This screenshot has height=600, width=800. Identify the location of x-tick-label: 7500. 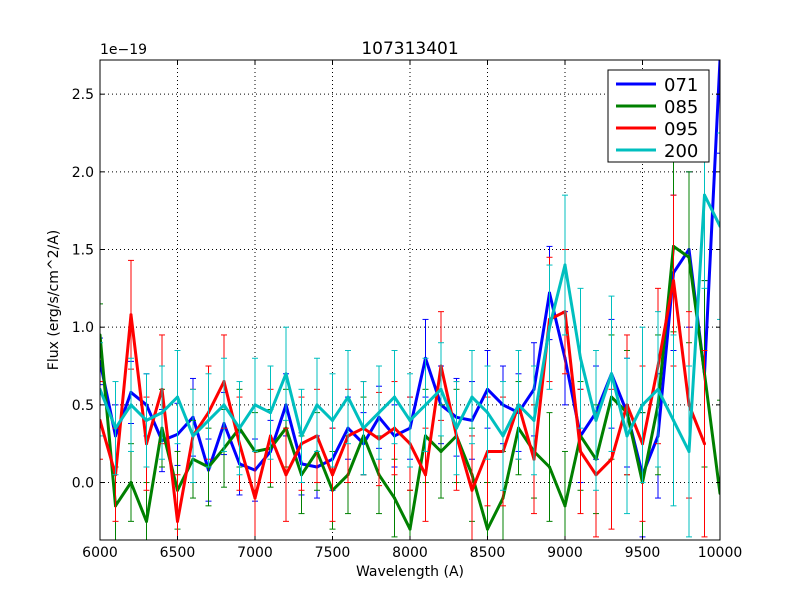
(333, 553).